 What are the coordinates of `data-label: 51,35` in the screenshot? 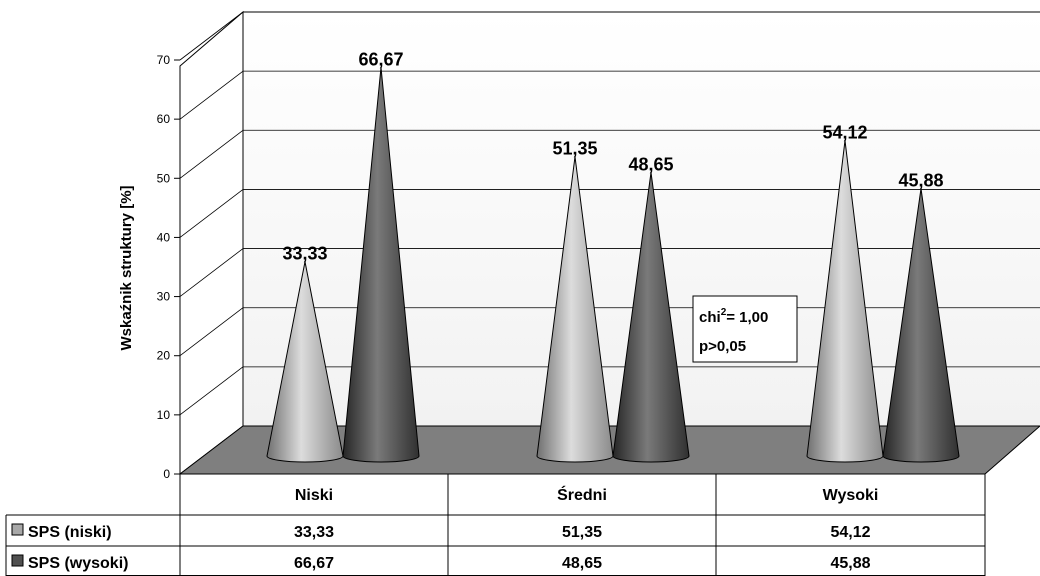 It's located at (574, 149).